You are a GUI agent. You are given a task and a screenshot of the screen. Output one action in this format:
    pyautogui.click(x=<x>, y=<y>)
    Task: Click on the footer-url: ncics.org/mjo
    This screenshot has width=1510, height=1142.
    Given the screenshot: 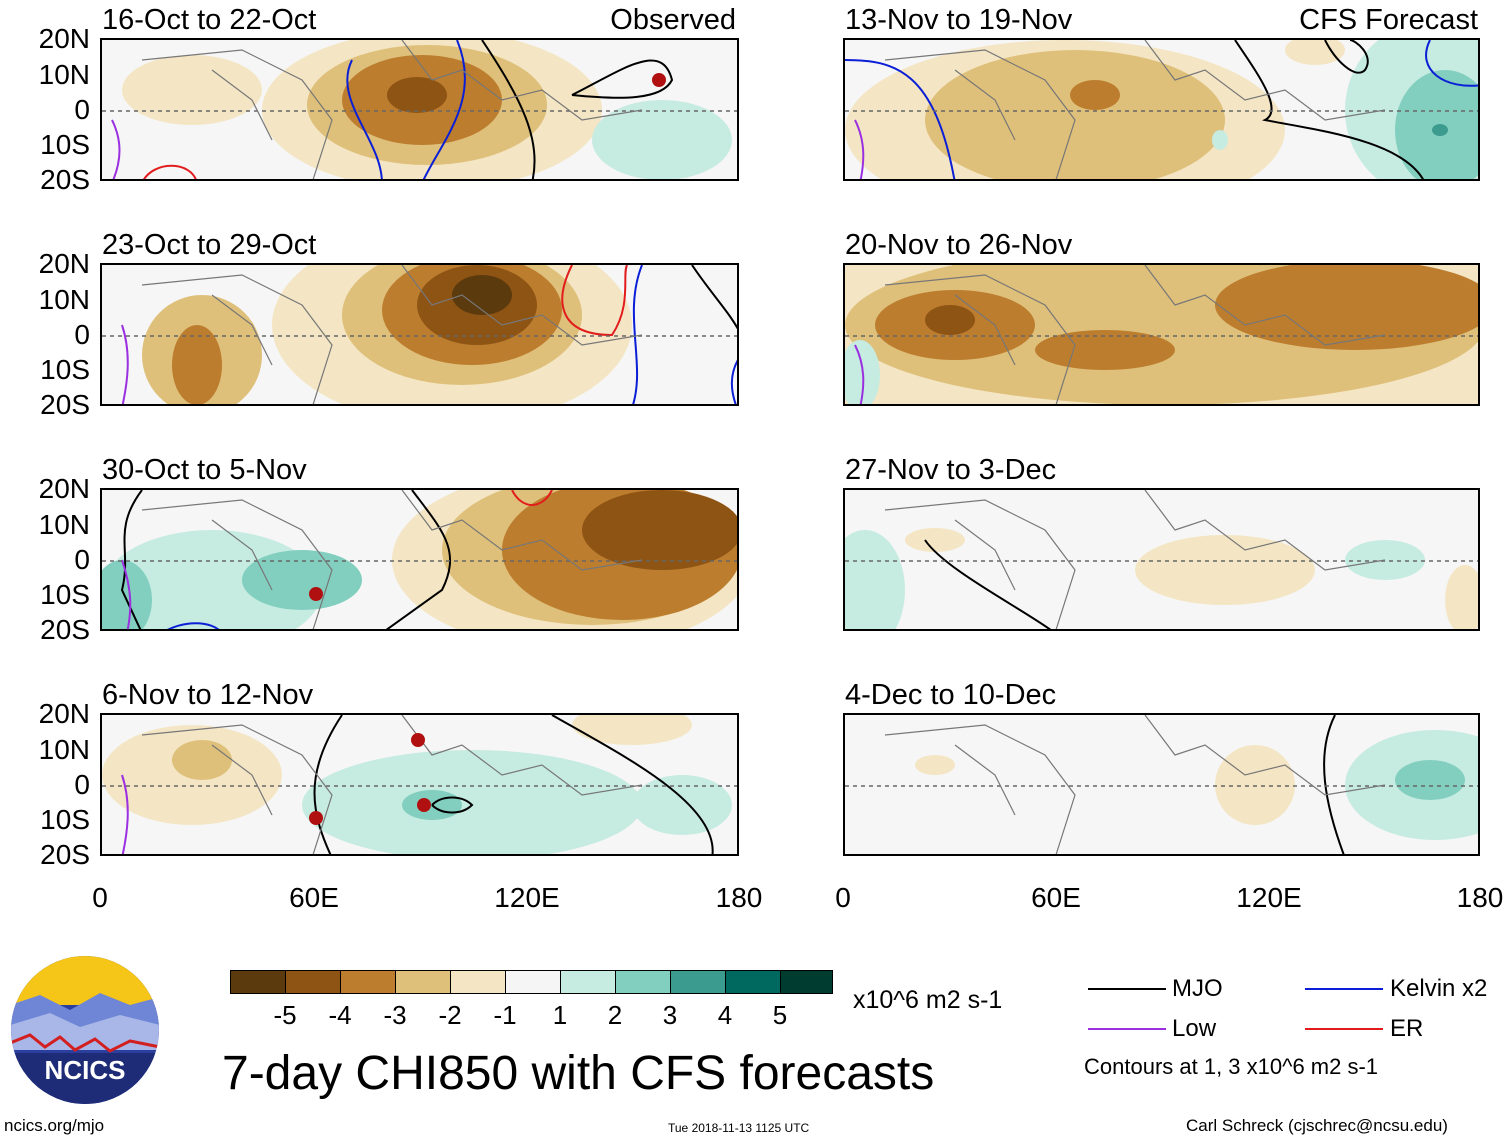 What is the action you would take?
    pyautogui.click(x=54, y=1125)
    